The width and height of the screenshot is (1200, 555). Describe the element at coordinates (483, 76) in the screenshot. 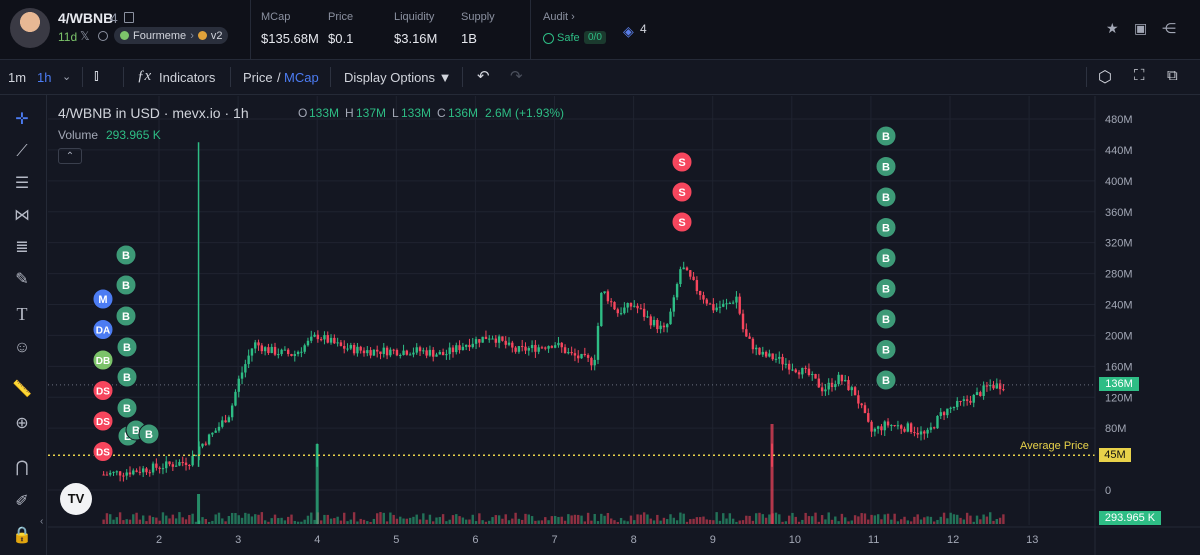

I see `undo-icon: ↶` at that location.